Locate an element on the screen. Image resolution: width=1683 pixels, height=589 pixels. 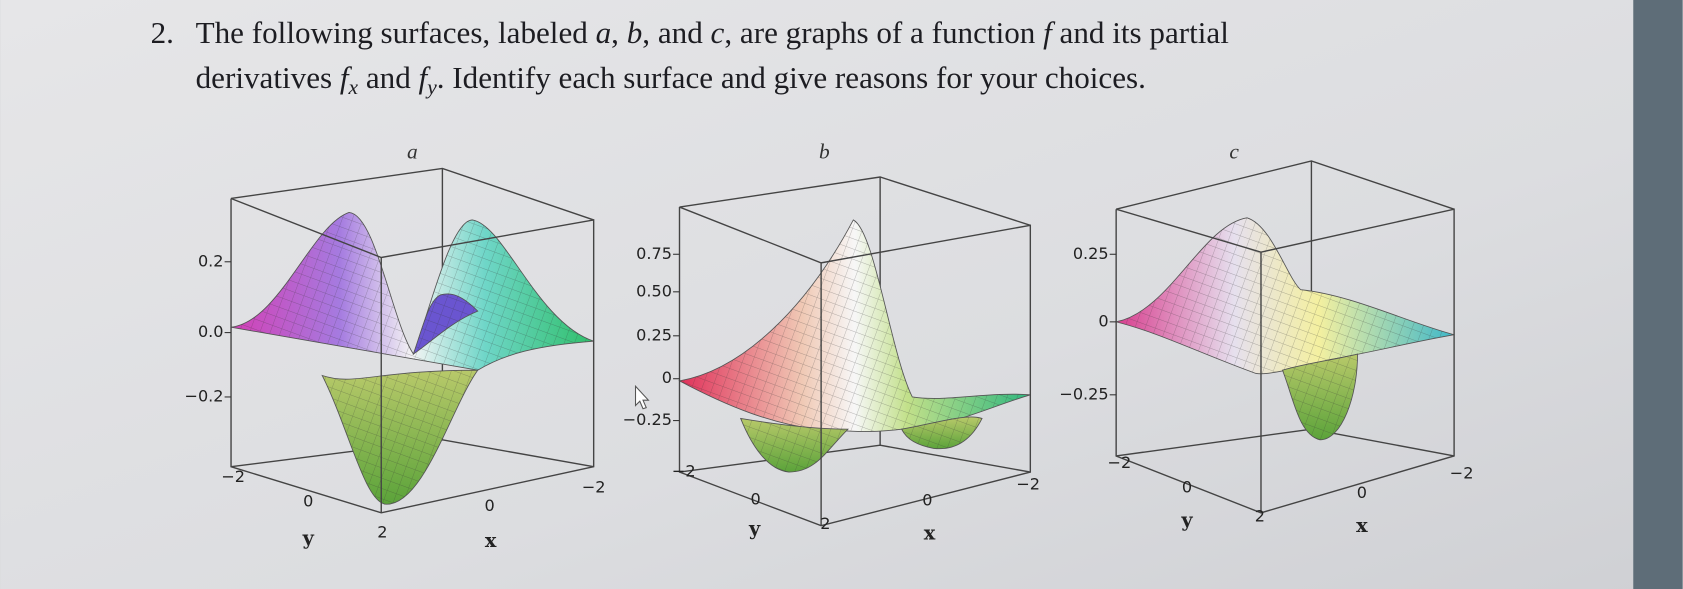
text-run: and is located at coordinates (388, 77).